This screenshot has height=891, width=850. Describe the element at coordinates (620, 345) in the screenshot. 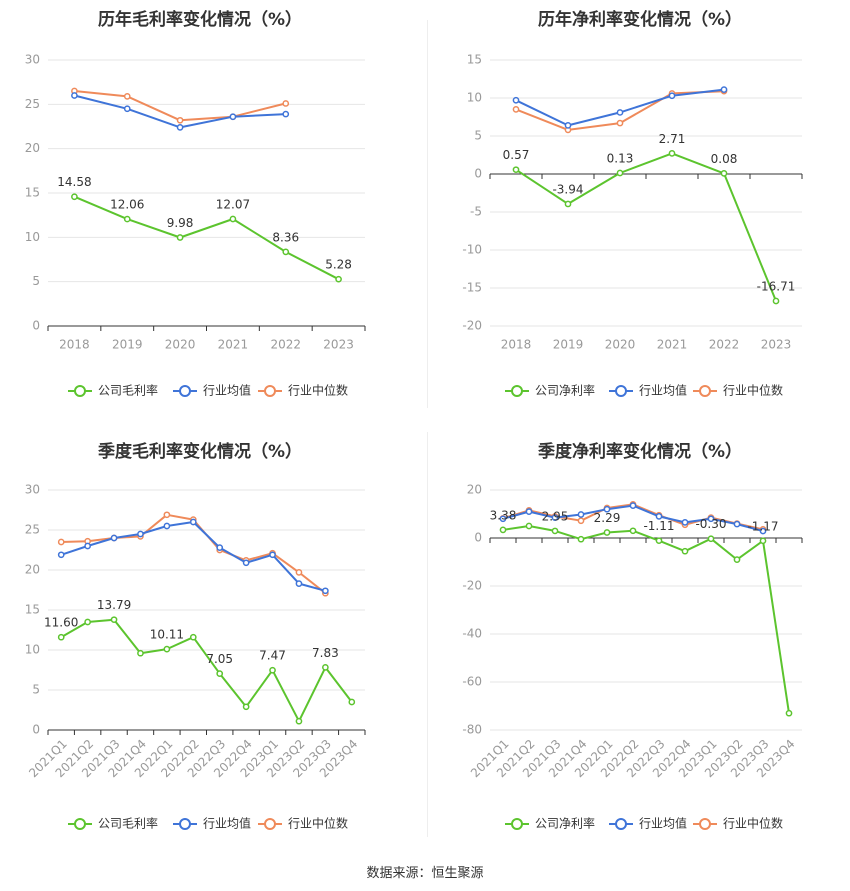

I see `x-tick-label: 2020` at that location.